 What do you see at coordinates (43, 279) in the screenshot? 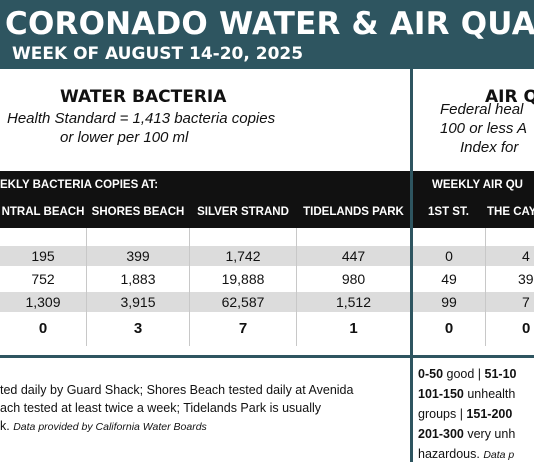
I see `table-cell: 752` at bounding box center [43, 279].